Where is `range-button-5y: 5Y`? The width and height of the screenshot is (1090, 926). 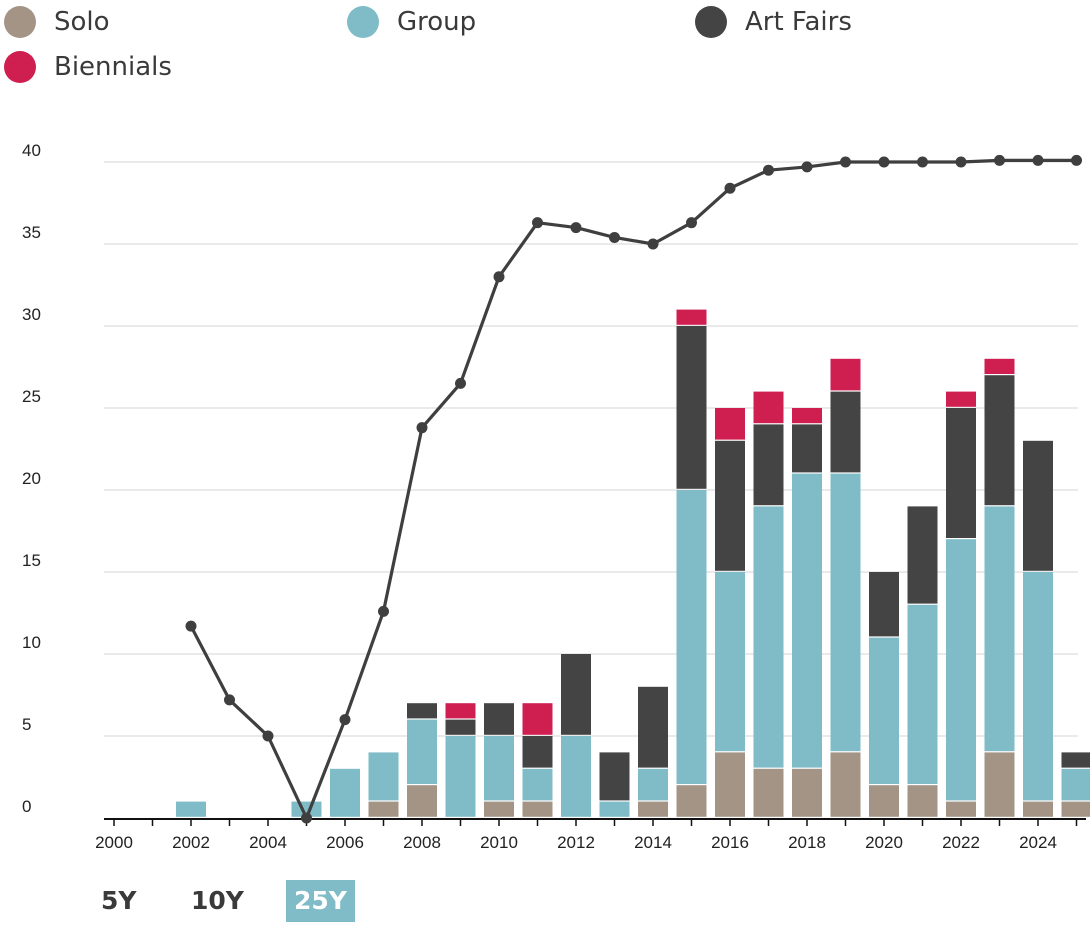 range-button-5y: 5Y is located at coordinates (119, 900).